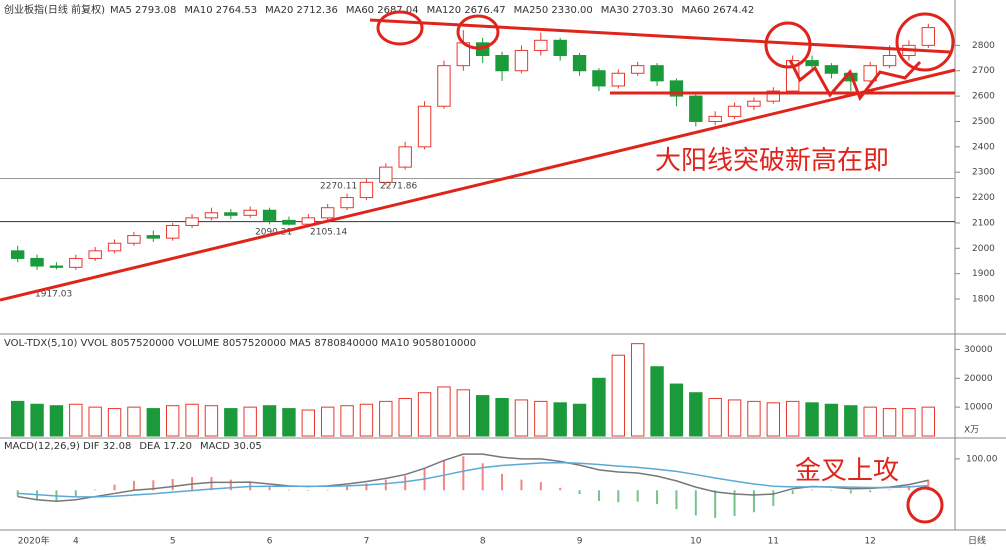 This screenshot has height=550, width=1006. What do you see at coordinates (696, 542) in the screenshot?
I see `x-tick-label: 10` at bounding box center [696, 542].